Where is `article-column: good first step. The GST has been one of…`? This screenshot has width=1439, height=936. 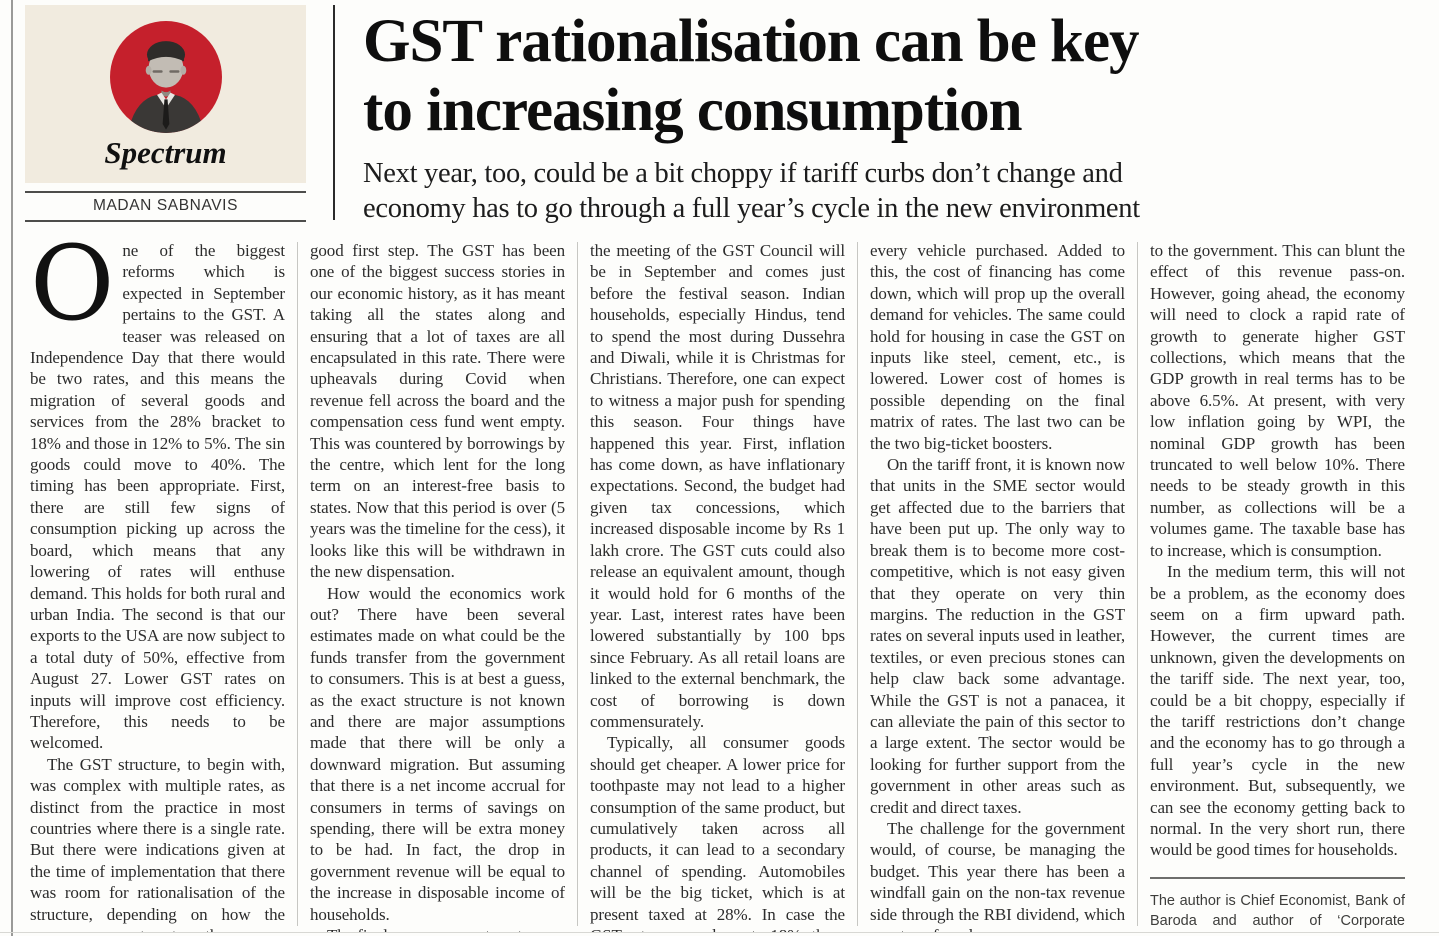 article-column: good first step. The GST has been one of… is located at coordinates (437, 586).